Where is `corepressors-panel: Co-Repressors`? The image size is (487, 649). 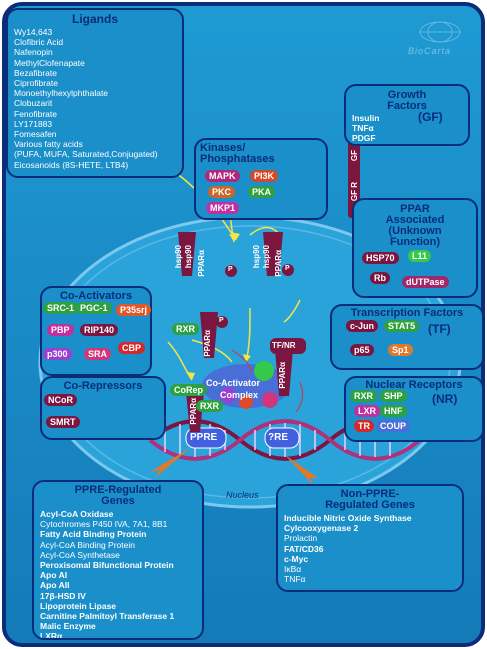 corepressors-panel: Co-Repressors is located at coordinates (103, 408).